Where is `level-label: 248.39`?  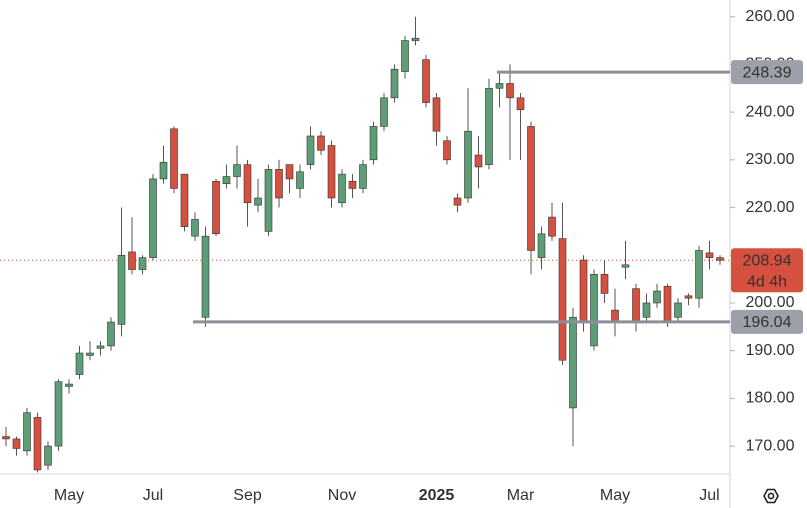
level-label: 248.39 is located at coordinates (767, 72).